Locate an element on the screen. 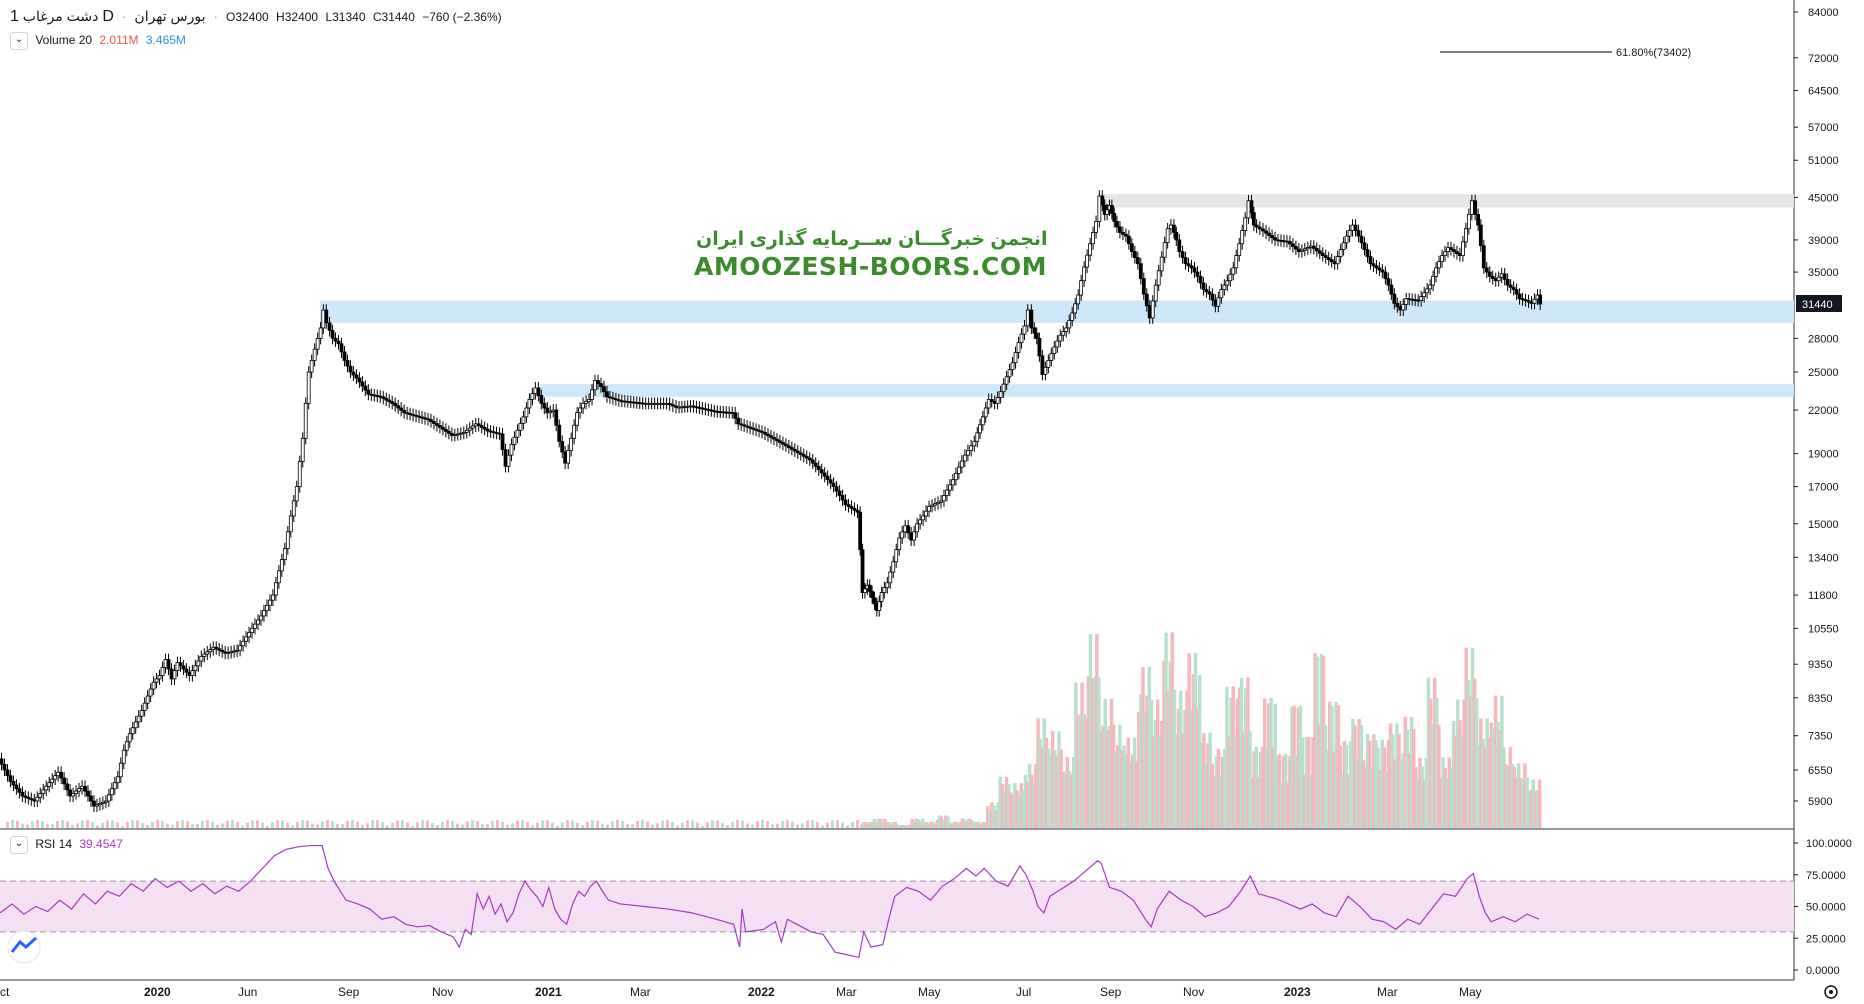 Image resolution: width=1864 pixels, height=1004 pixels. gear-icon is located at coordinates (1831, 992).